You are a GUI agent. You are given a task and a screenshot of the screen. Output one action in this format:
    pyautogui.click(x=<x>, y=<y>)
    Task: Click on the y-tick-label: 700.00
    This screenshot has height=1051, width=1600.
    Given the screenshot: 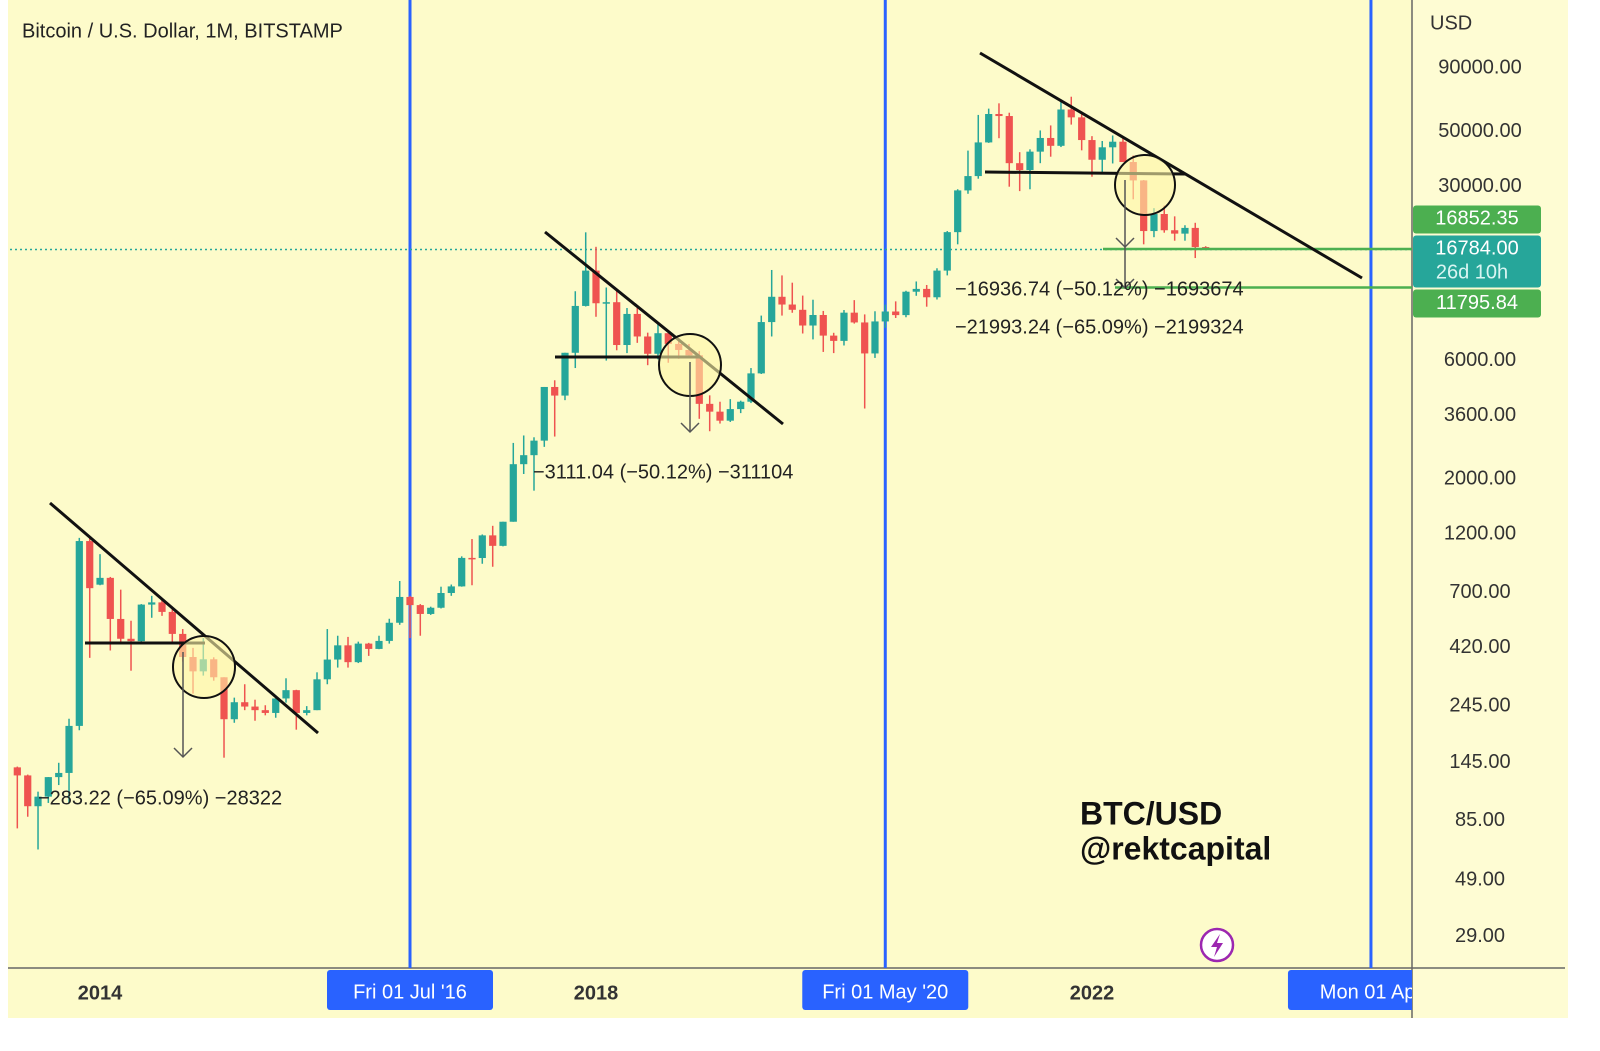 What is the action you would take?
    pyautogui.click(x=1479, y=592)
    